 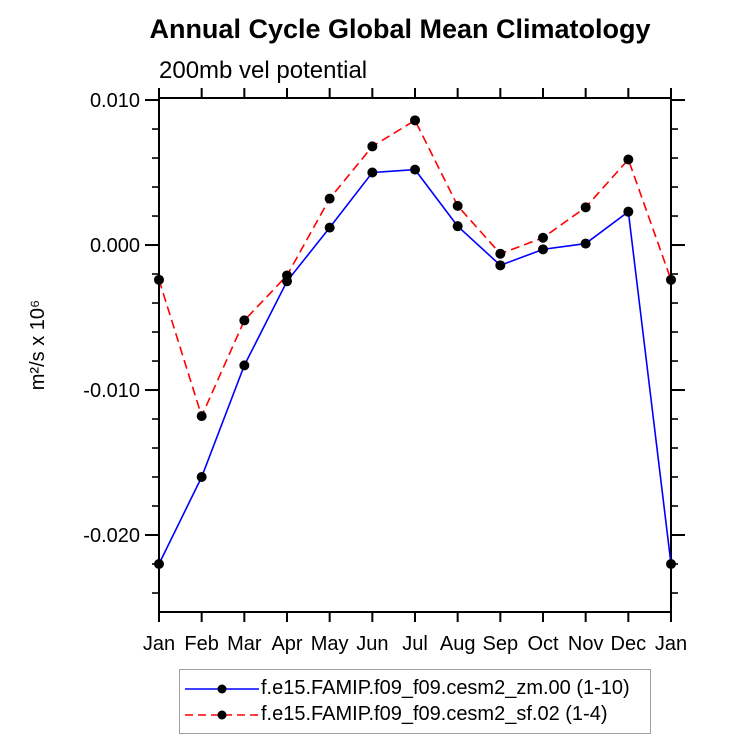 What do you see at coordinates (330, 644) in the screenshot?
I see `x-tick-label: May` at bounding box center [330, 644].